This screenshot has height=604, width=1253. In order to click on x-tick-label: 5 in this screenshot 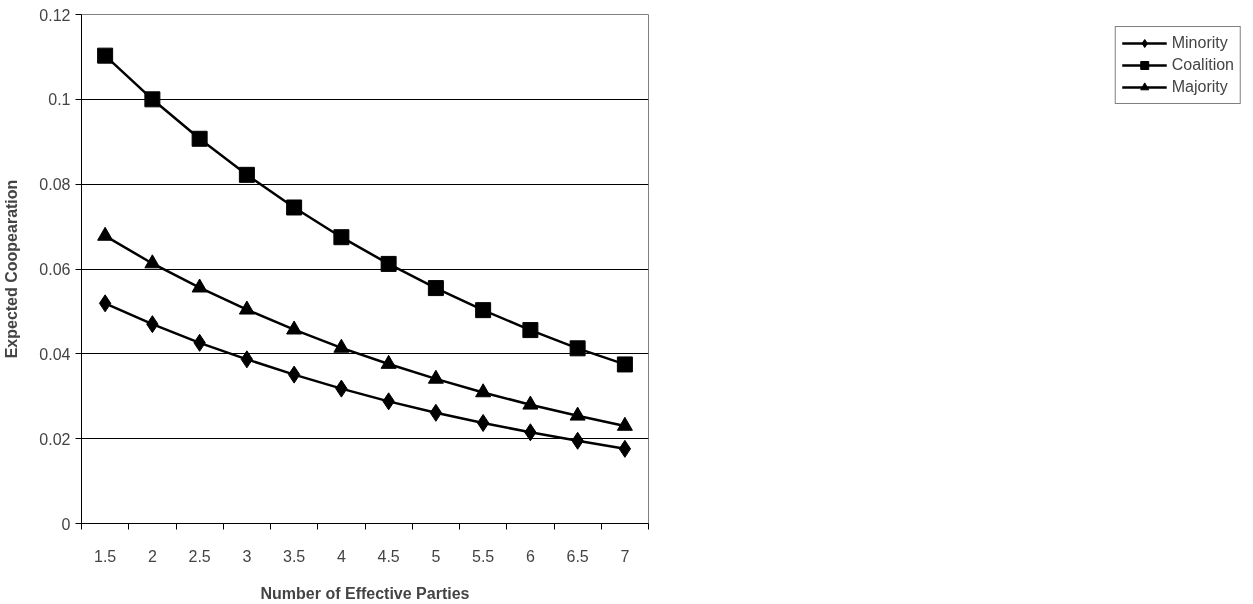, I will do `click(436, 556)`.